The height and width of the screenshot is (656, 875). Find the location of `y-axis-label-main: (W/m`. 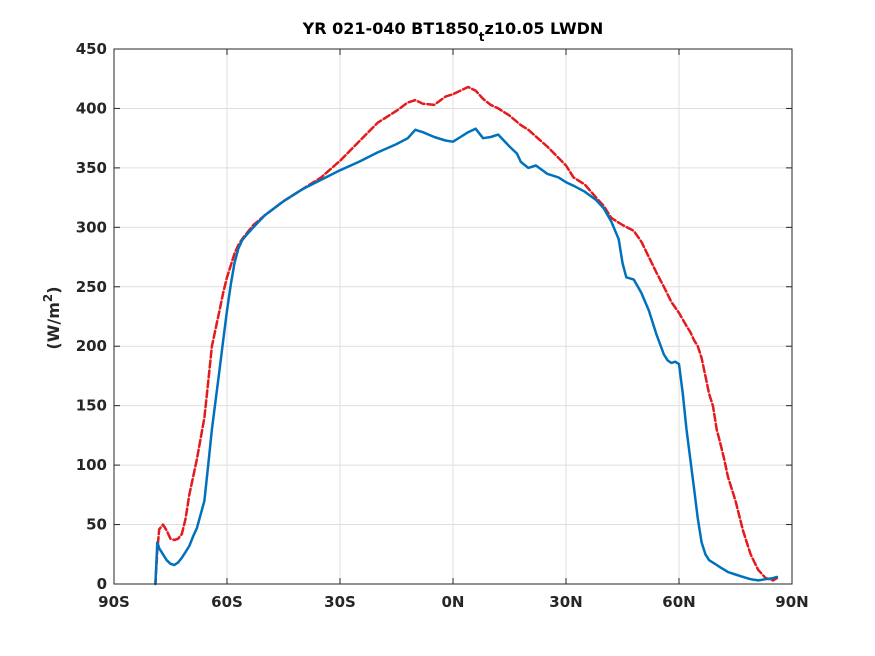

y-axis-label-main: (W/m is located at coordinates (53, 325).